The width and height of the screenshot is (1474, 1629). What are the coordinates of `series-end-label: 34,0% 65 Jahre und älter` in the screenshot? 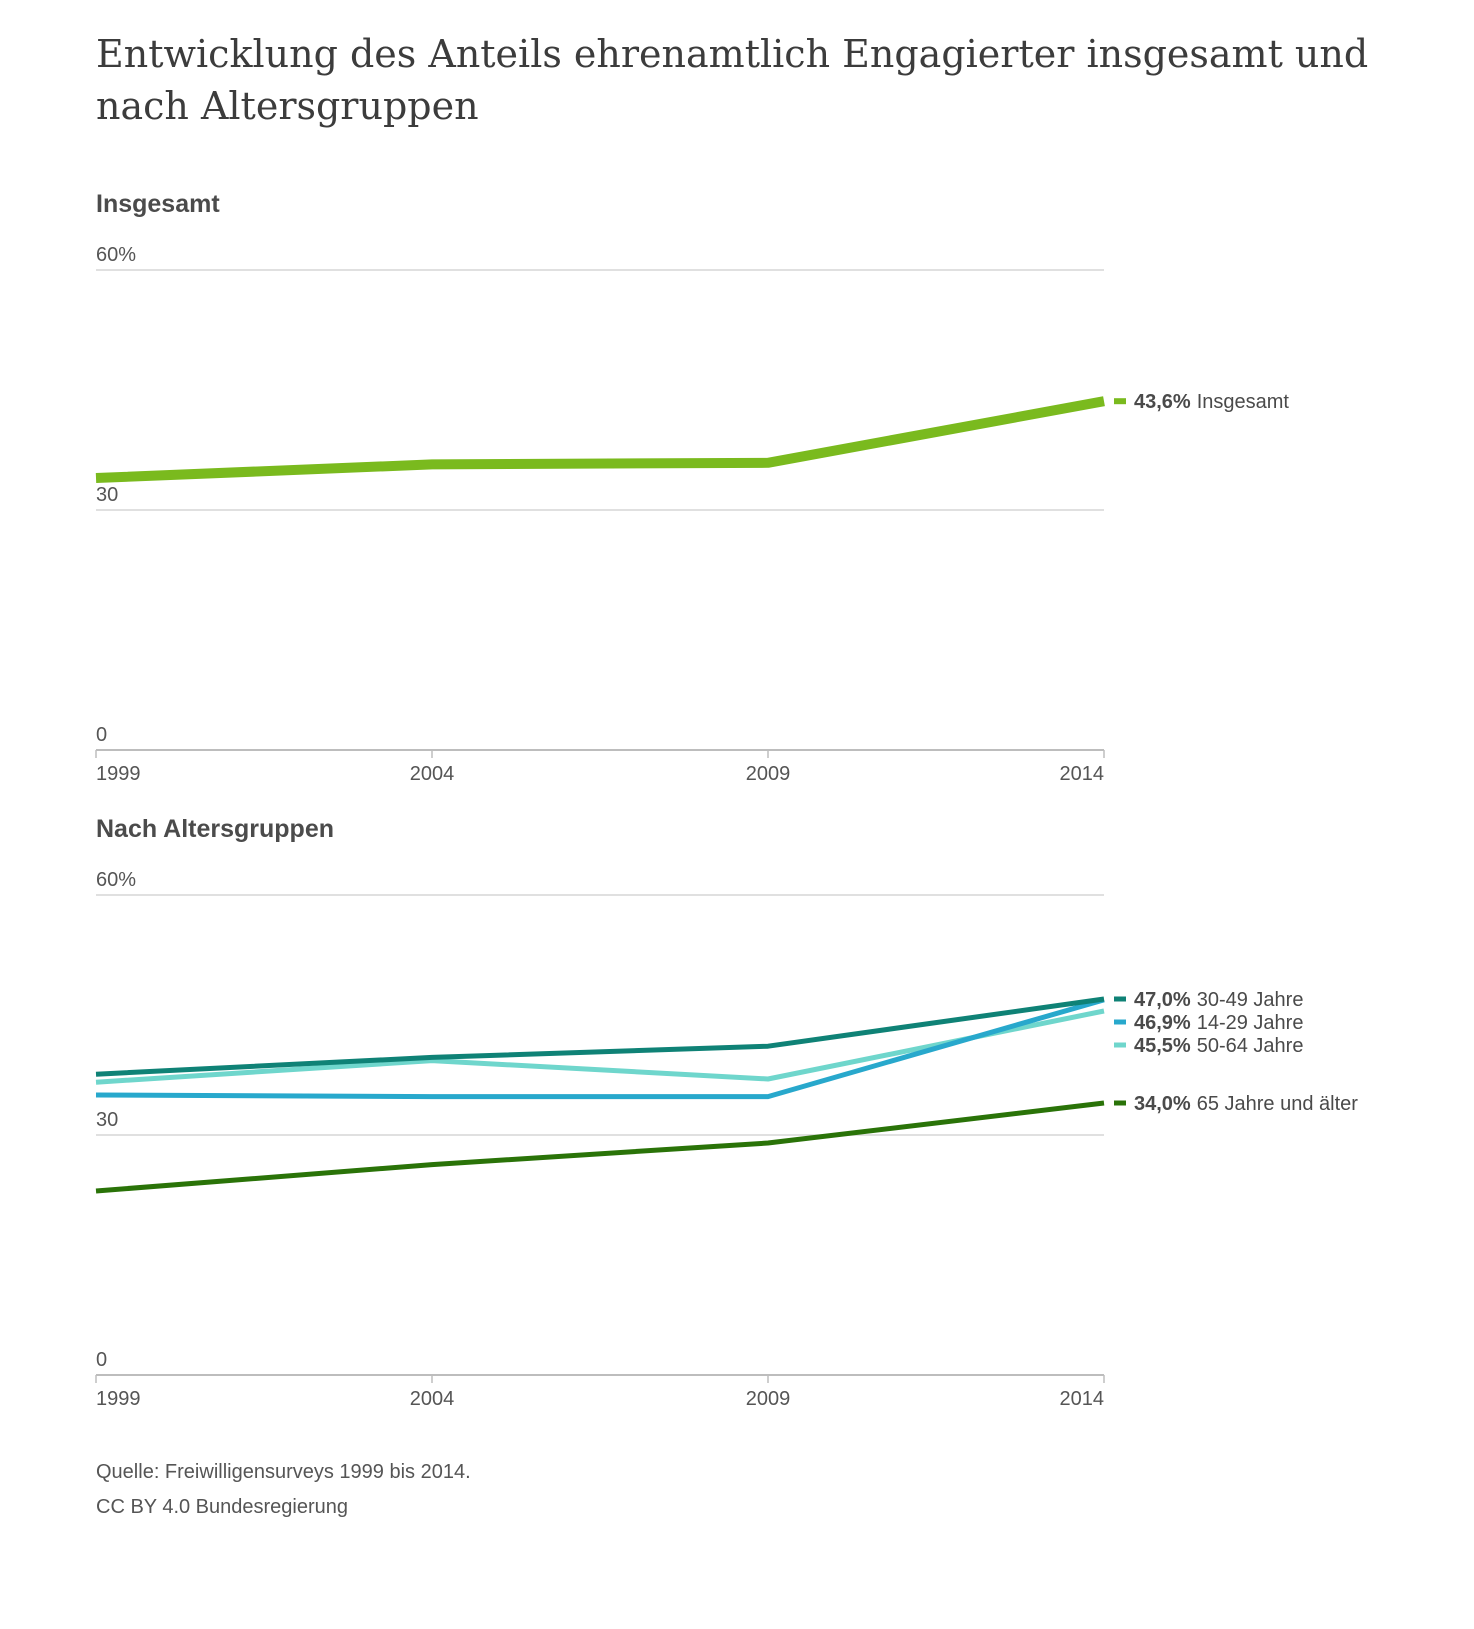 It's located at (1246, 1104).